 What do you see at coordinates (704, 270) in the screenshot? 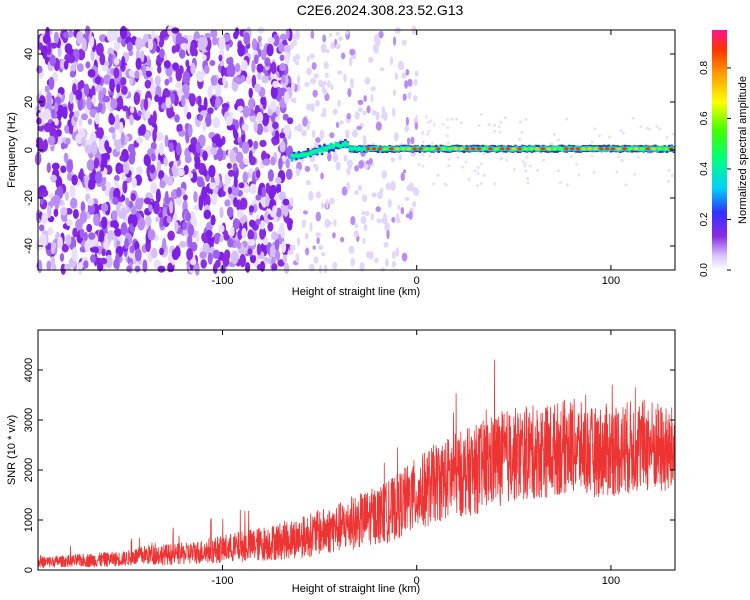
I see `colorbar-tick-label: 0.0` at bounding box center [704, 270].